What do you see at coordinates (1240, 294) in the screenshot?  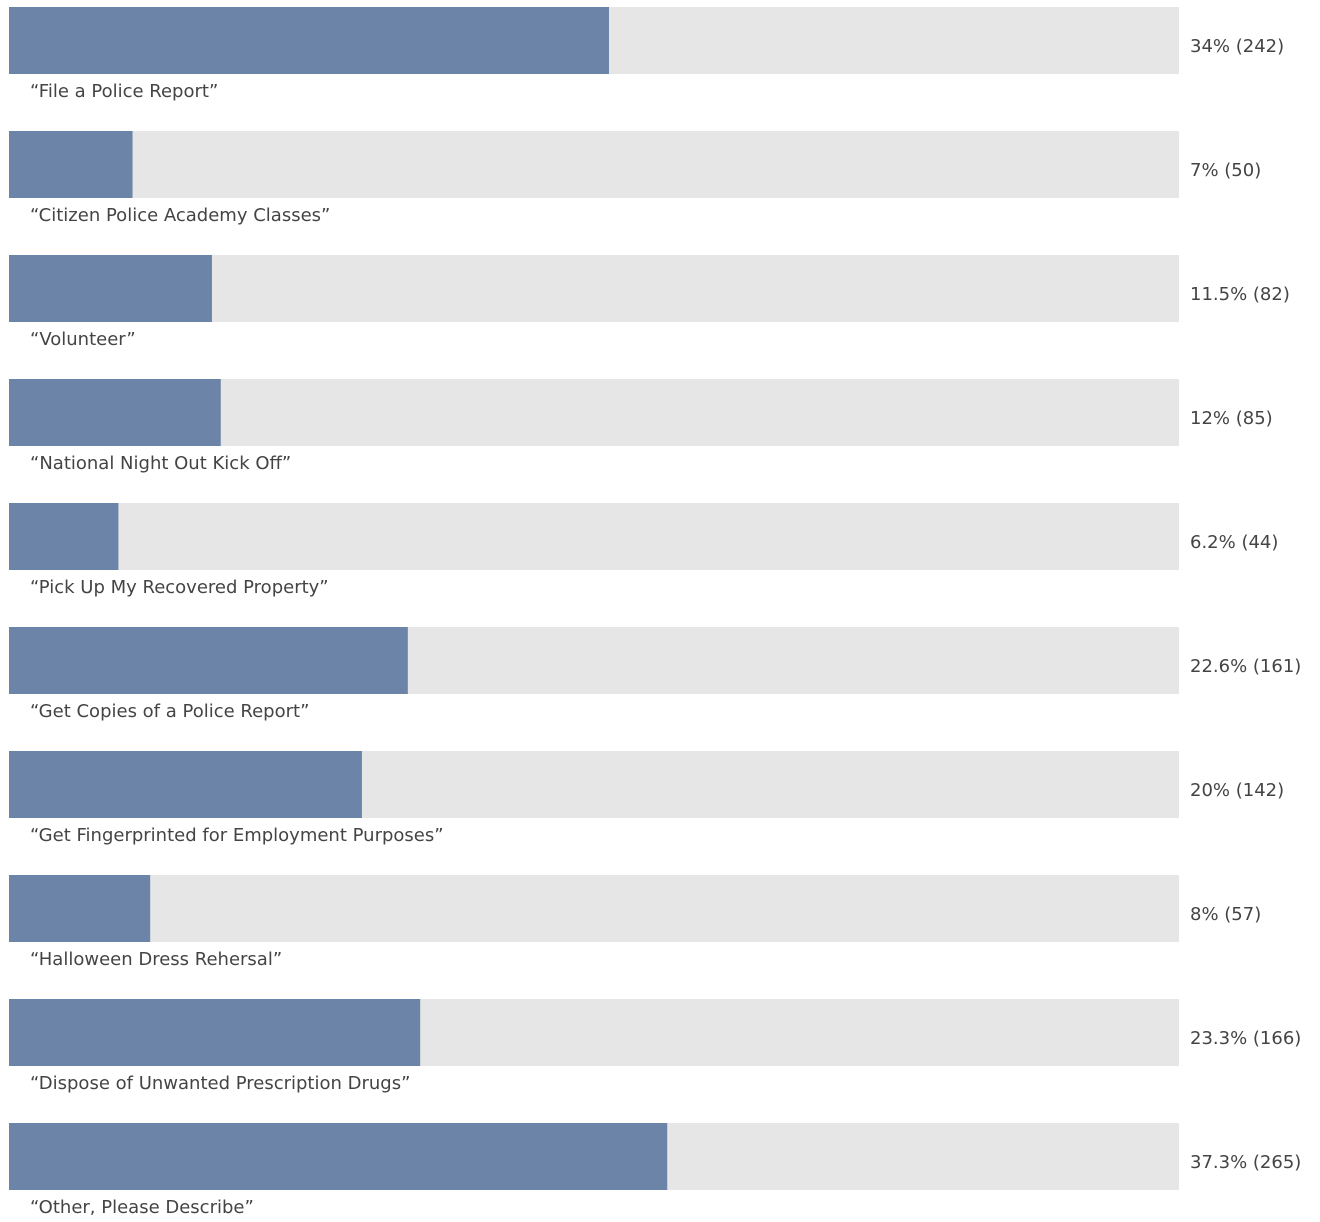 I see `value-label: 11.5% (82)` at bounding box center [1240, 294].